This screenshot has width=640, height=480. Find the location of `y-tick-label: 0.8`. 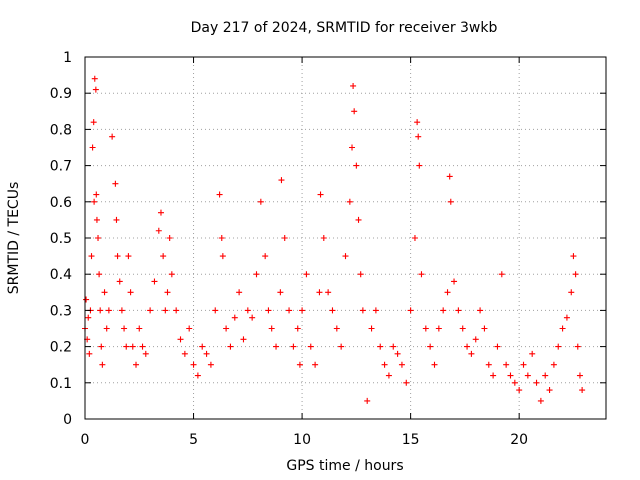

y-tick-label: 0.8 is located at coordinates (61, 130).